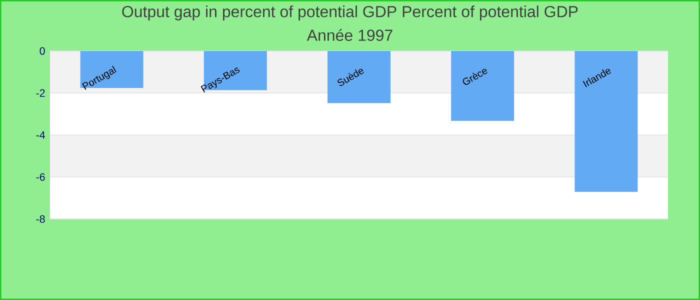  What do you see at coordinates (40, 135) in the screenshot?
I see `y-tick-label: -4` at bounding box center [40, 135].